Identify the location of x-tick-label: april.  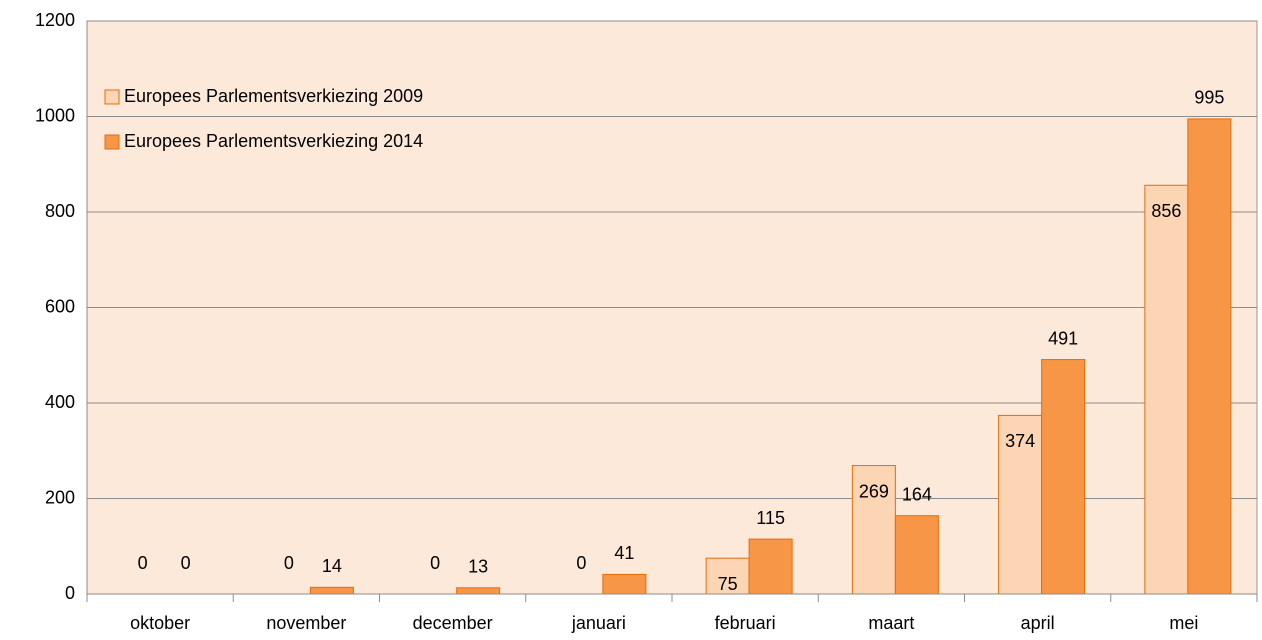
(1038, 623).